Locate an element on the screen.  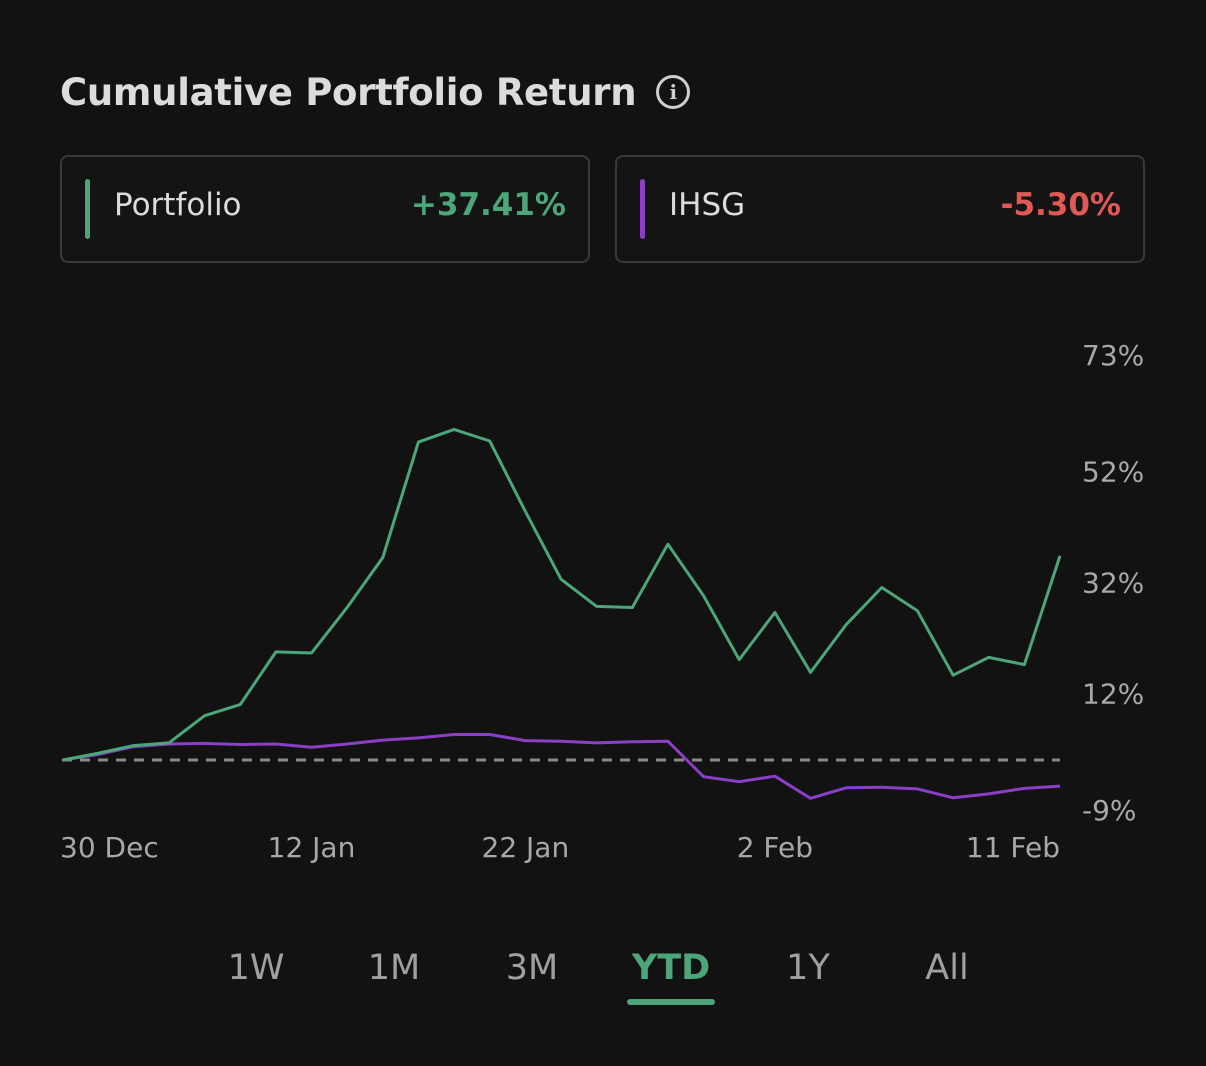
chart-title: Cumulative Portfolio Return is located at coordinates (348, 92).